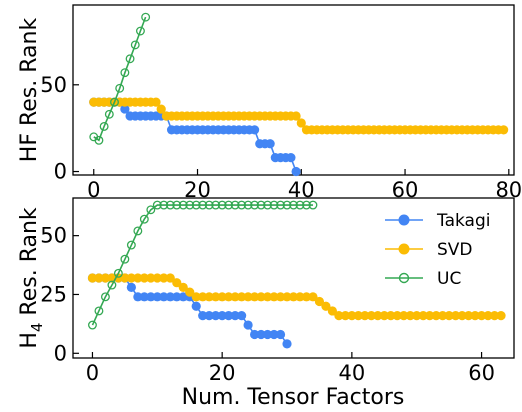 This screenshot has width=522, height=412. Describe the element at coordinates (120, 79) in the screenshot. I see `hf-uc-line` at that location.